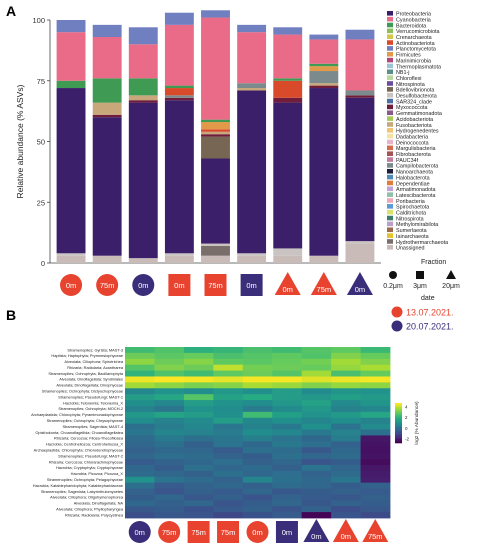  I want to click on legend-label: Sumerlaeota, so click(411, 231).